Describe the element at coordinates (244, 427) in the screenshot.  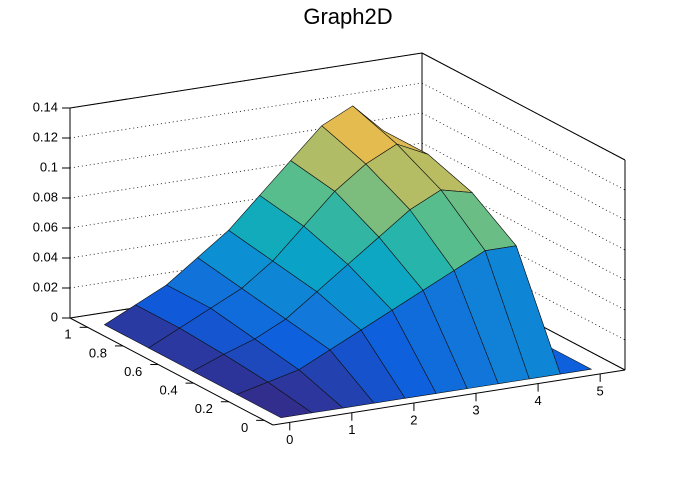
I see `y-tick-label: 0` at that location.